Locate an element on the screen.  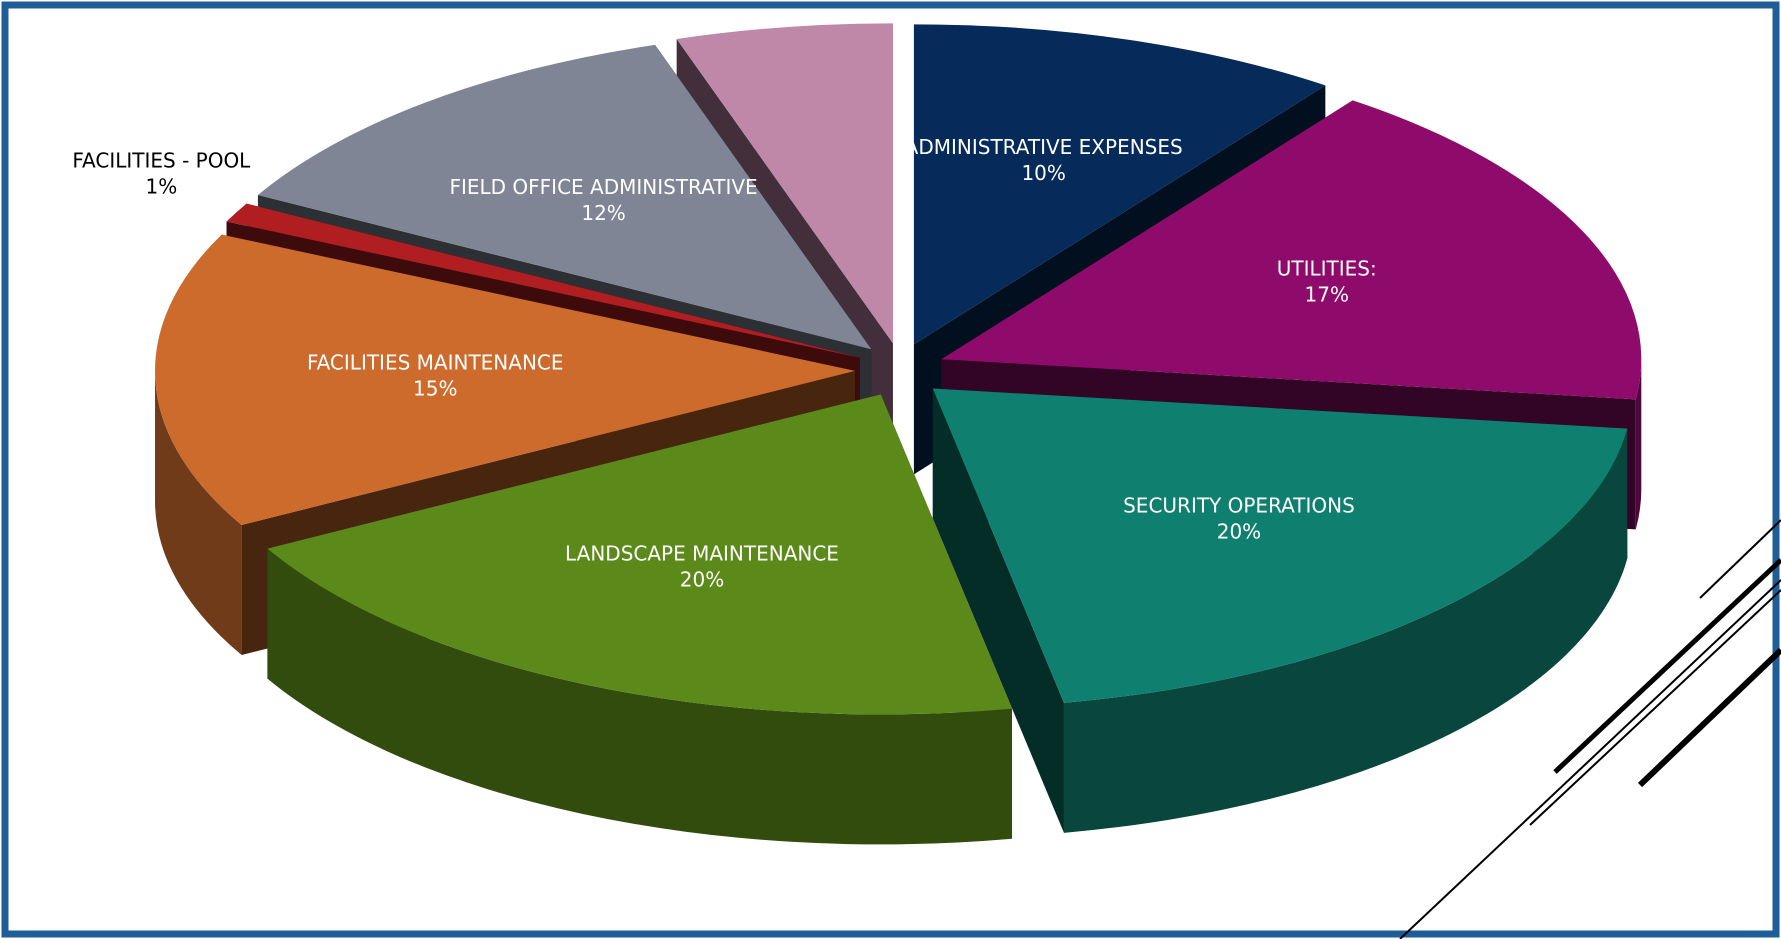
slice-label: LANDSCAPE MAINTENANCE is located at coordinates (702, 554).